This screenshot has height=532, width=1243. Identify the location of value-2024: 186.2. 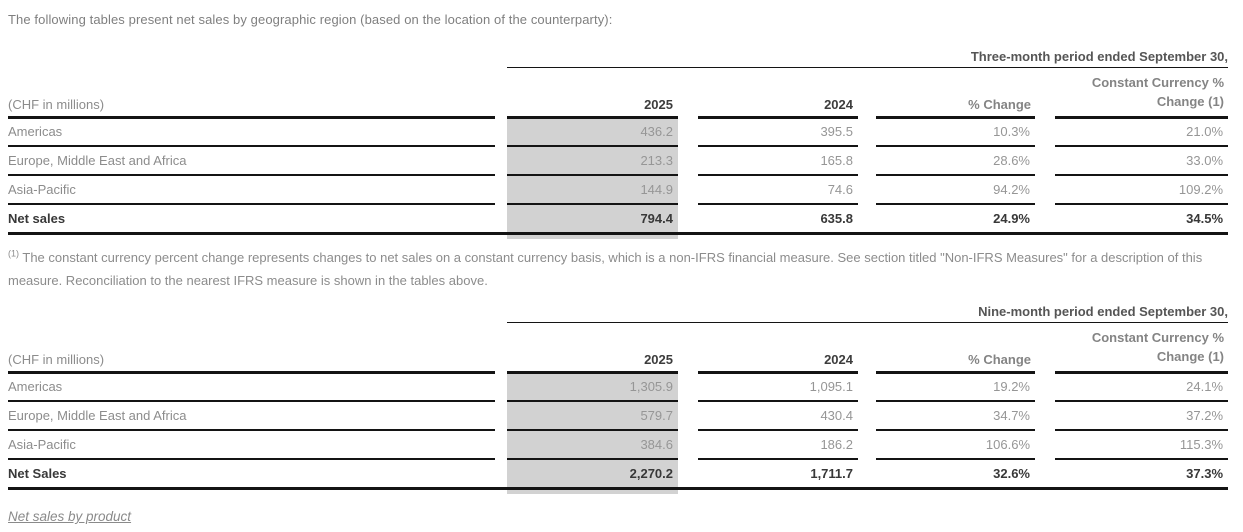
(778, 445).